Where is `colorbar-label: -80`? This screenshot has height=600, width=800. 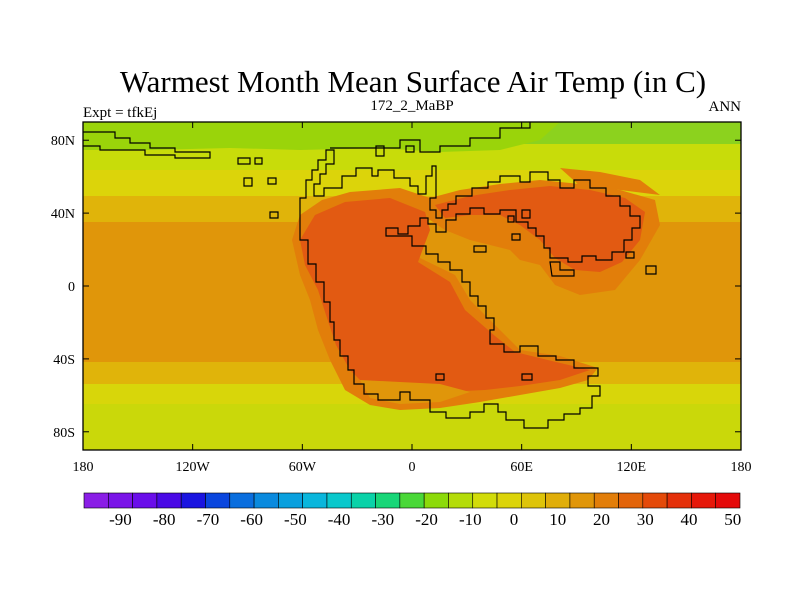 colorbar-label: -80 is located at coordinates (164, 519).